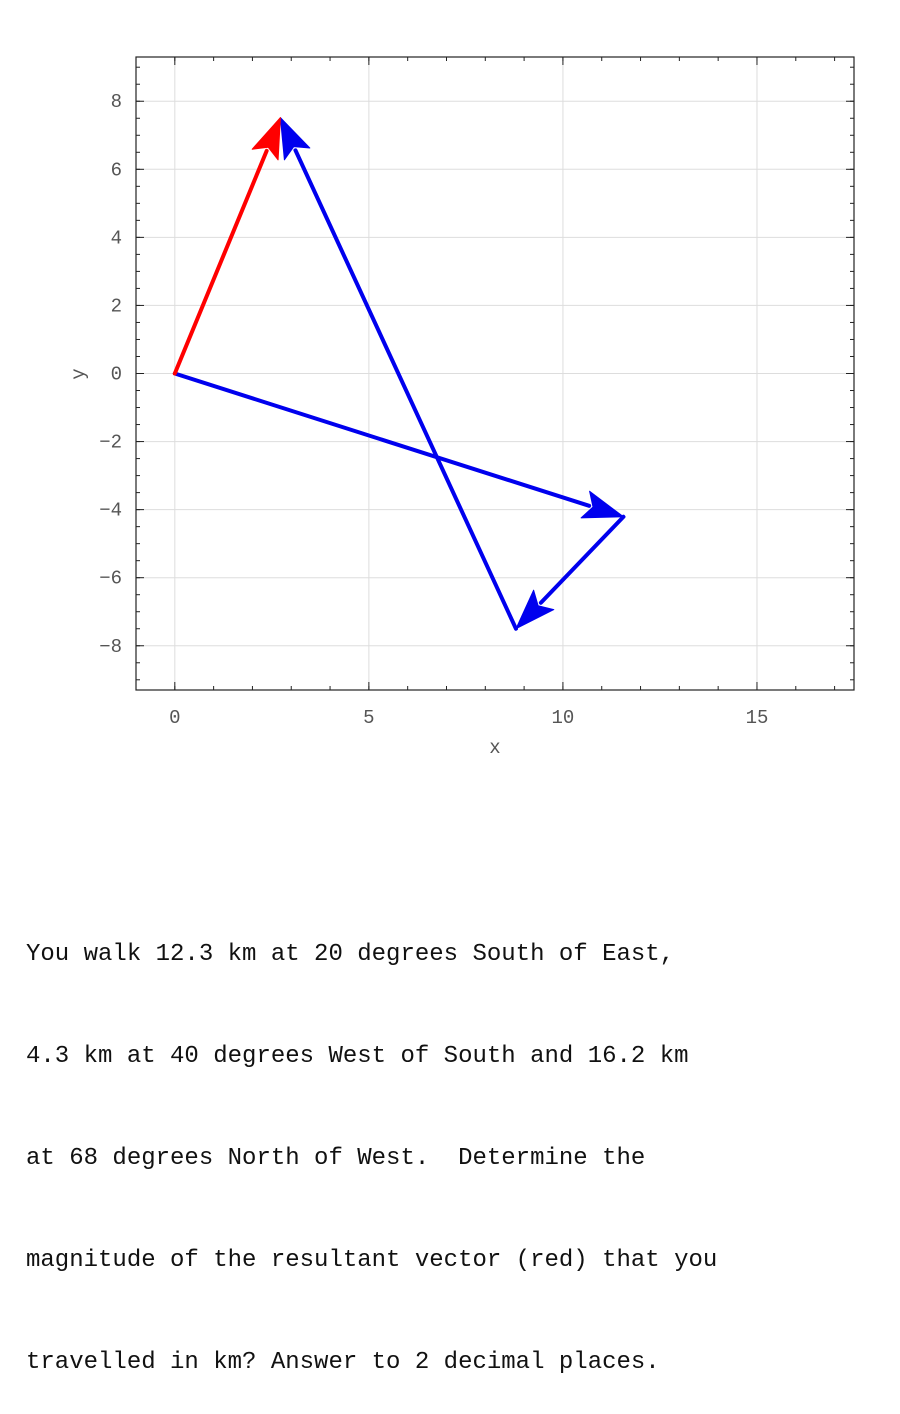 The width and height of the screenshot is (900, 1414). I want to click on y-tick-label: −8, so click(110, 647).